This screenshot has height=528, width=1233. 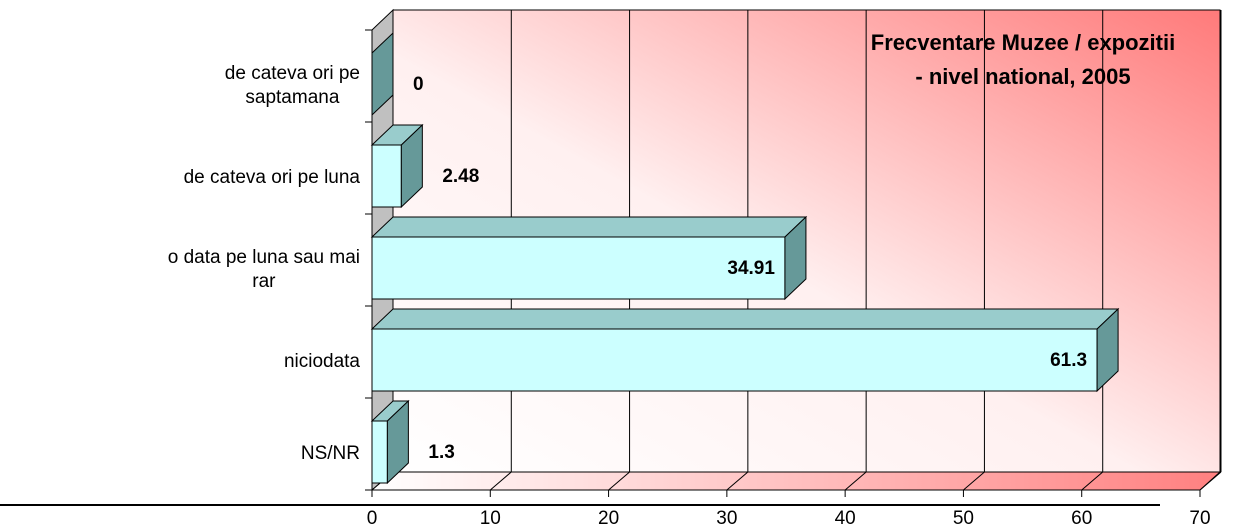 What do you see at coordinates (368, 260) in the screenshot?
I see `y-axis-ticks` at bounding box center [368, 260].